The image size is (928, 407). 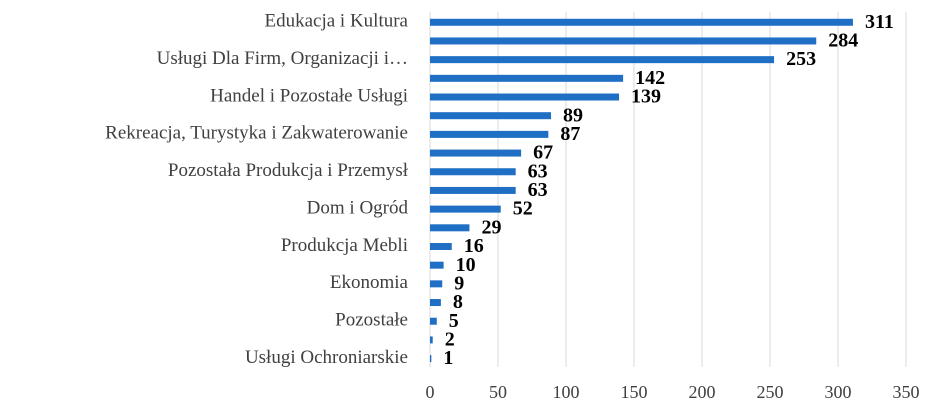 I want to click on data-label: 5, so click(x=454, y=321).